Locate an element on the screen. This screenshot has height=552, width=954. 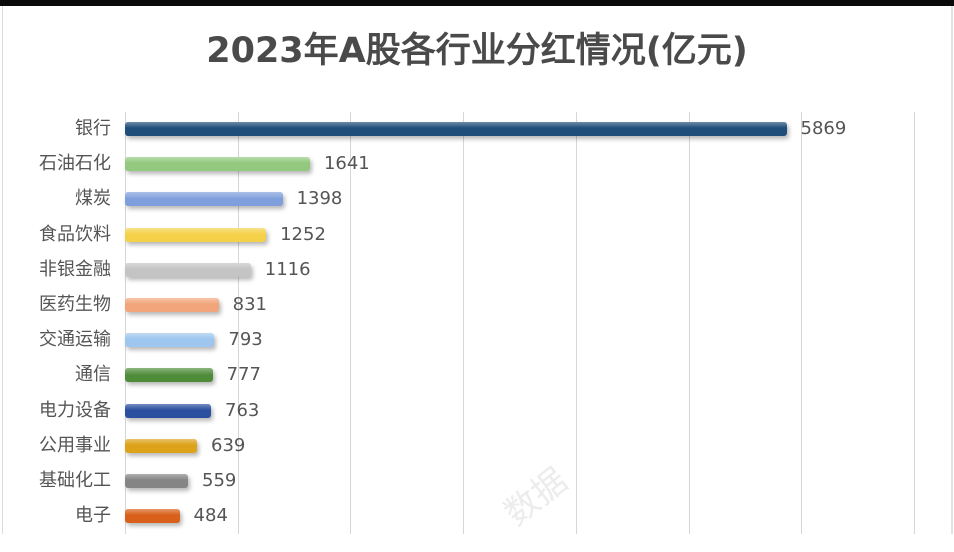
category-label: 电子 is located at coordinates (93, 516).